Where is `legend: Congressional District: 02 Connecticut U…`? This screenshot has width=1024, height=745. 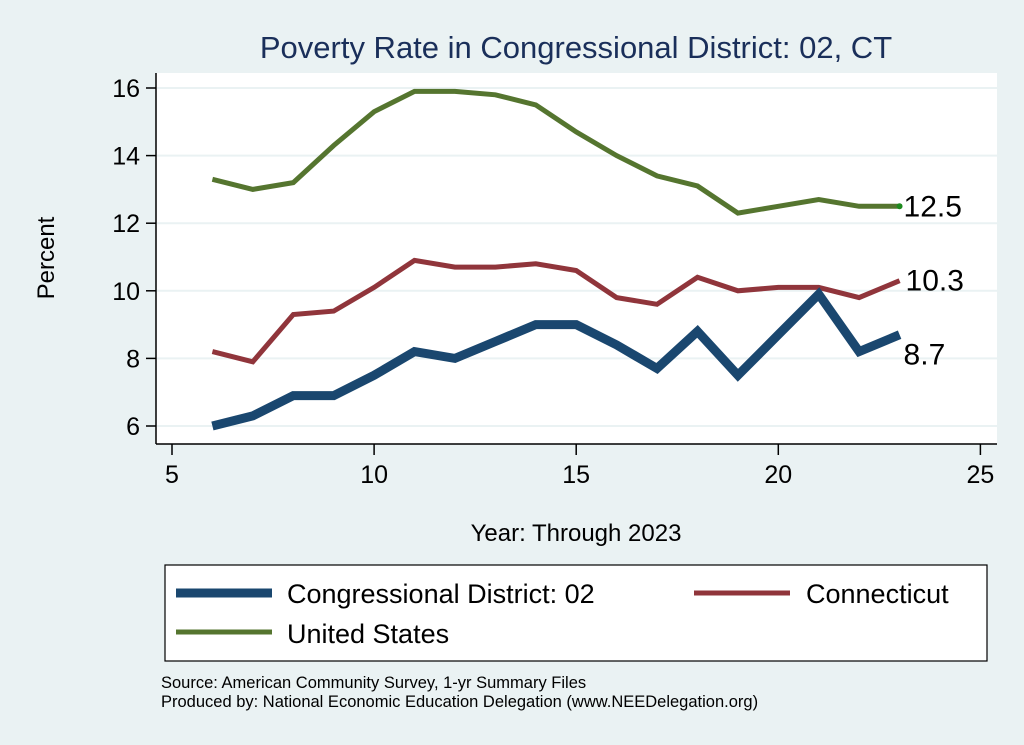 legend: Congressional District: 02 Connecticut U… is located at coordinates (576, 613).